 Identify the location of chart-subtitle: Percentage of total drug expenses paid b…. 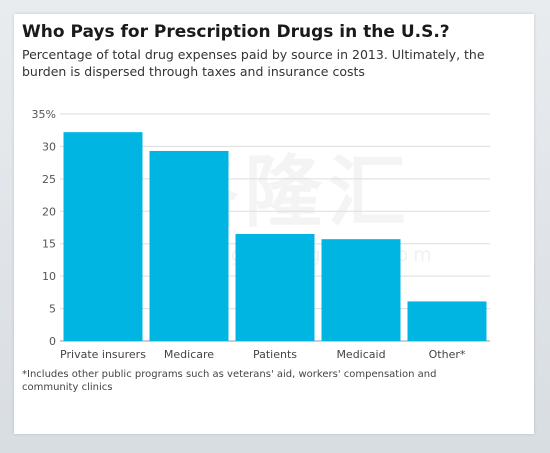
(253, 63).